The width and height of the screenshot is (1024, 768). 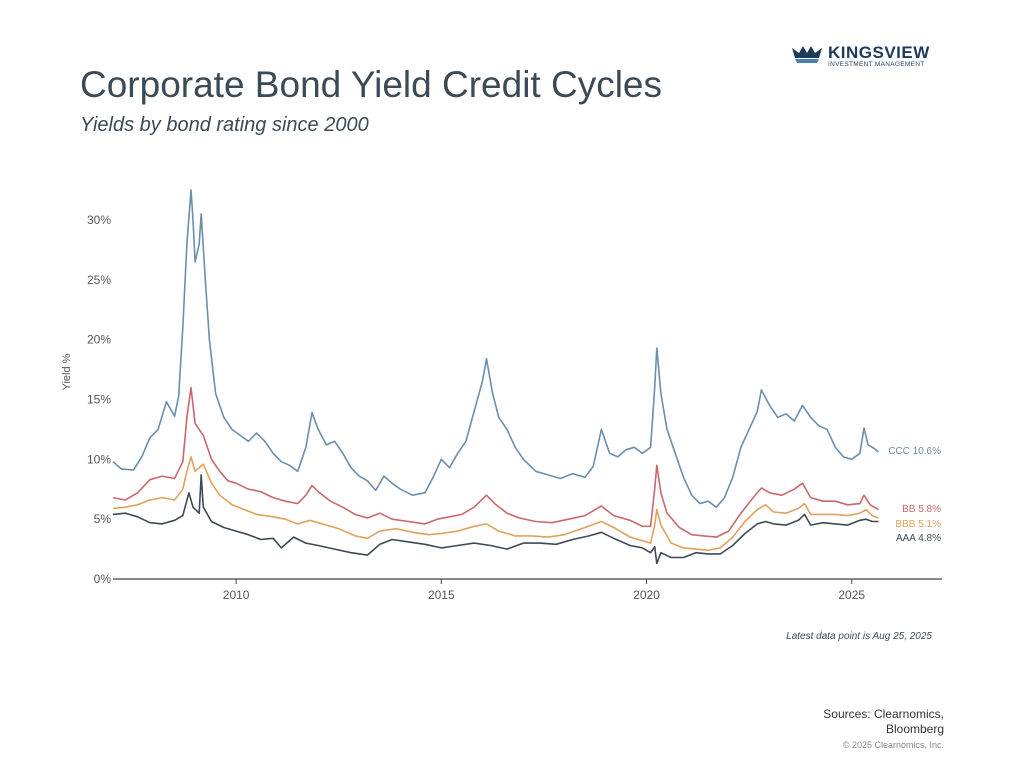 What do you see at coordinates (99, 280) in the screenshot?
I see `y-tick-label: 25%` at bounding box center [99, 280].